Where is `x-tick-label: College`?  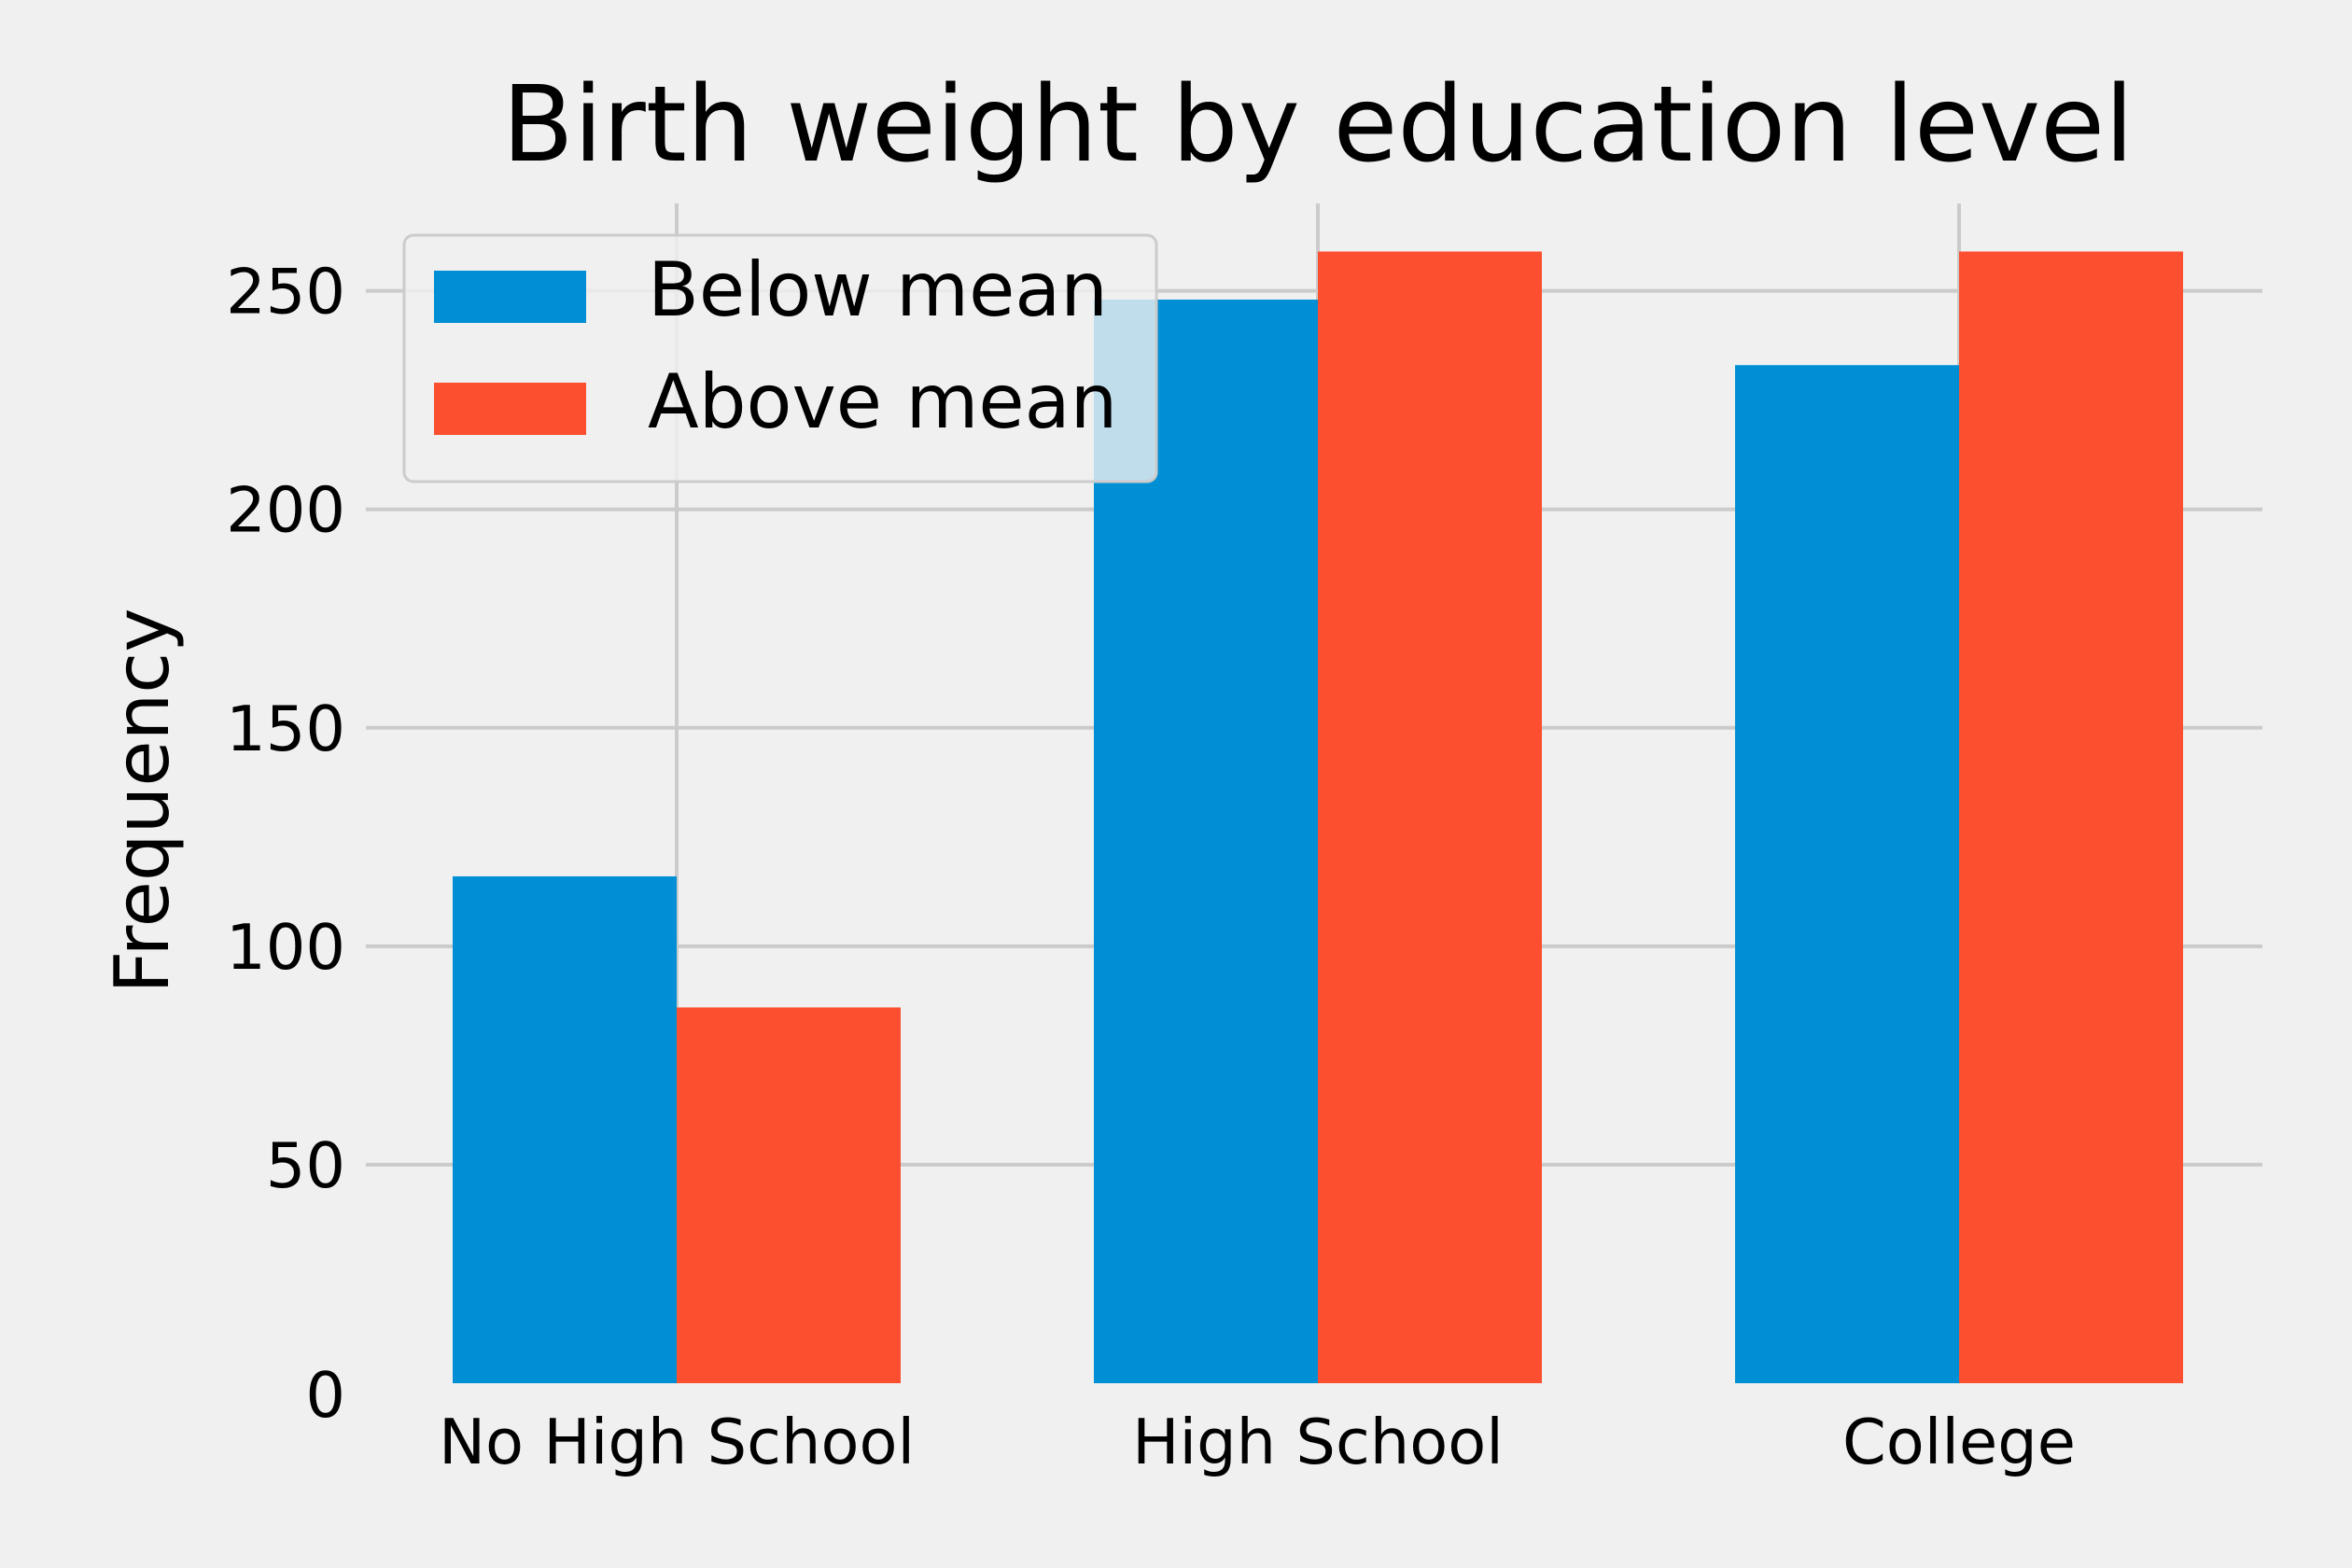 x-tick-label: College is located at coordinates (1959, 1442).